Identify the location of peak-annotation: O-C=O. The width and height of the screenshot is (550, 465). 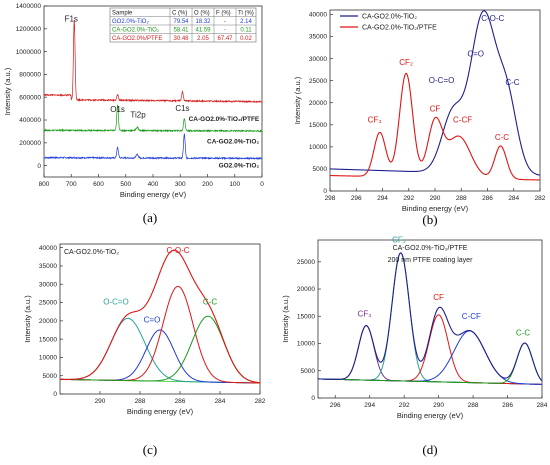
(442, 80).